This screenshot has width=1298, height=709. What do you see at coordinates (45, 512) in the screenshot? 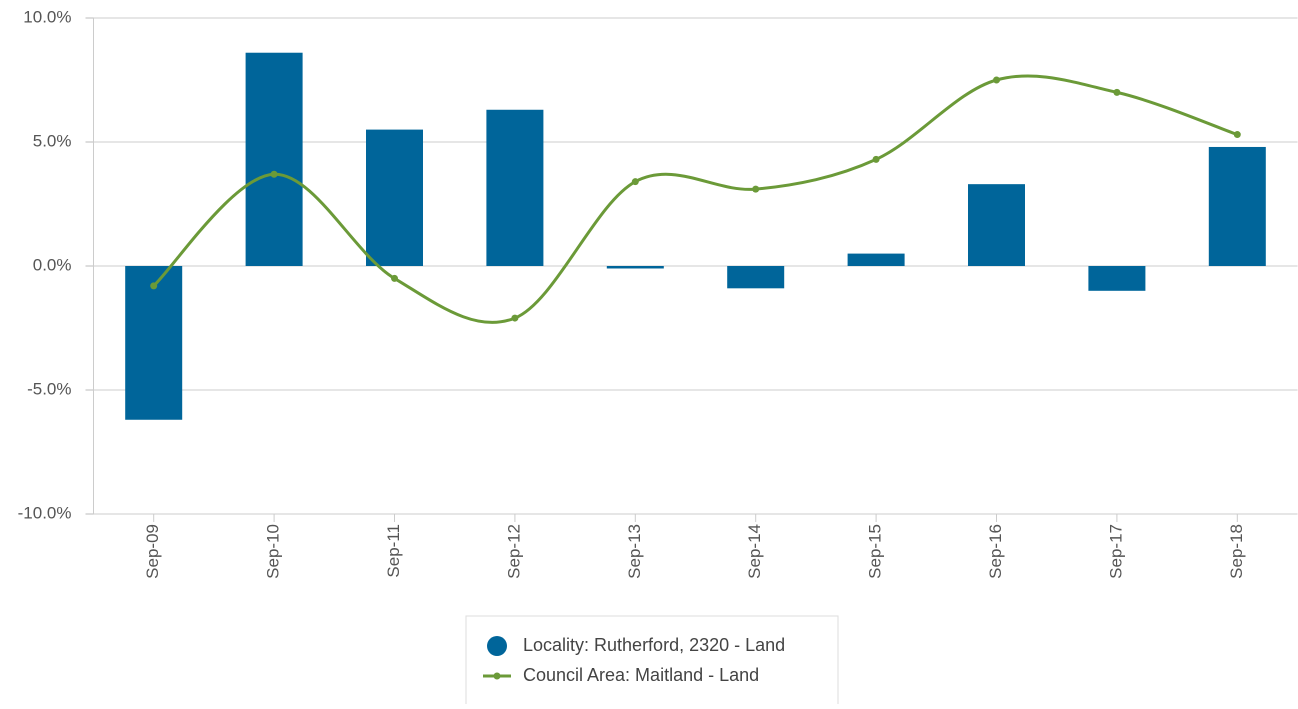
I see `y-tick-label: -10.0%` at bounding box center [45, 512].